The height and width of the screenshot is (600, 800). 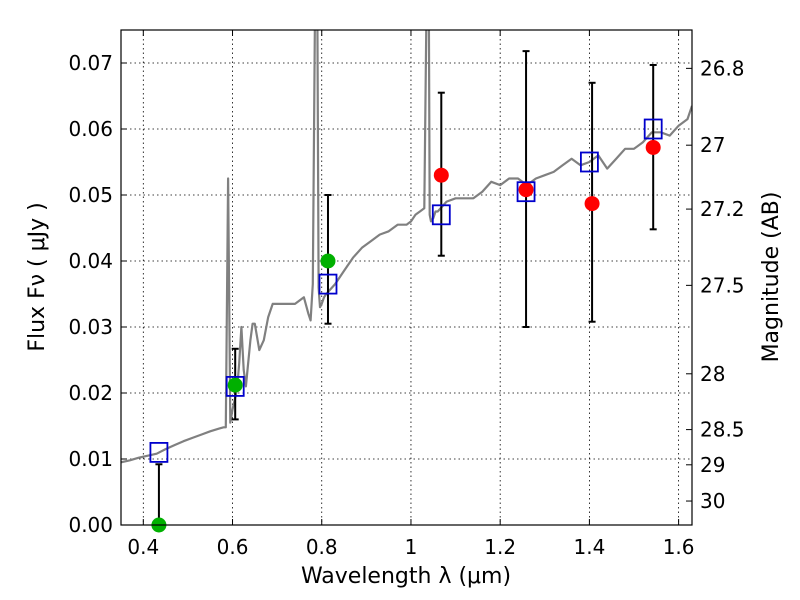 What do you see at coordinates (722, 430) in the screenshot?
I see `y2-tick-label: 28.5` at bounding box center [722, 430].